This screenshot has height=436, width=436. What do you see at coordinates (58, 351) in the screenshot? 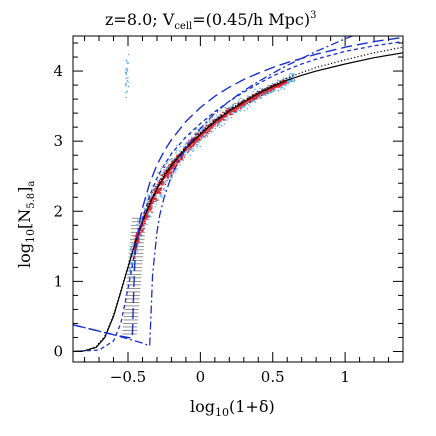
I see `y-tick-label: 0` at bounding box center [58, 351].